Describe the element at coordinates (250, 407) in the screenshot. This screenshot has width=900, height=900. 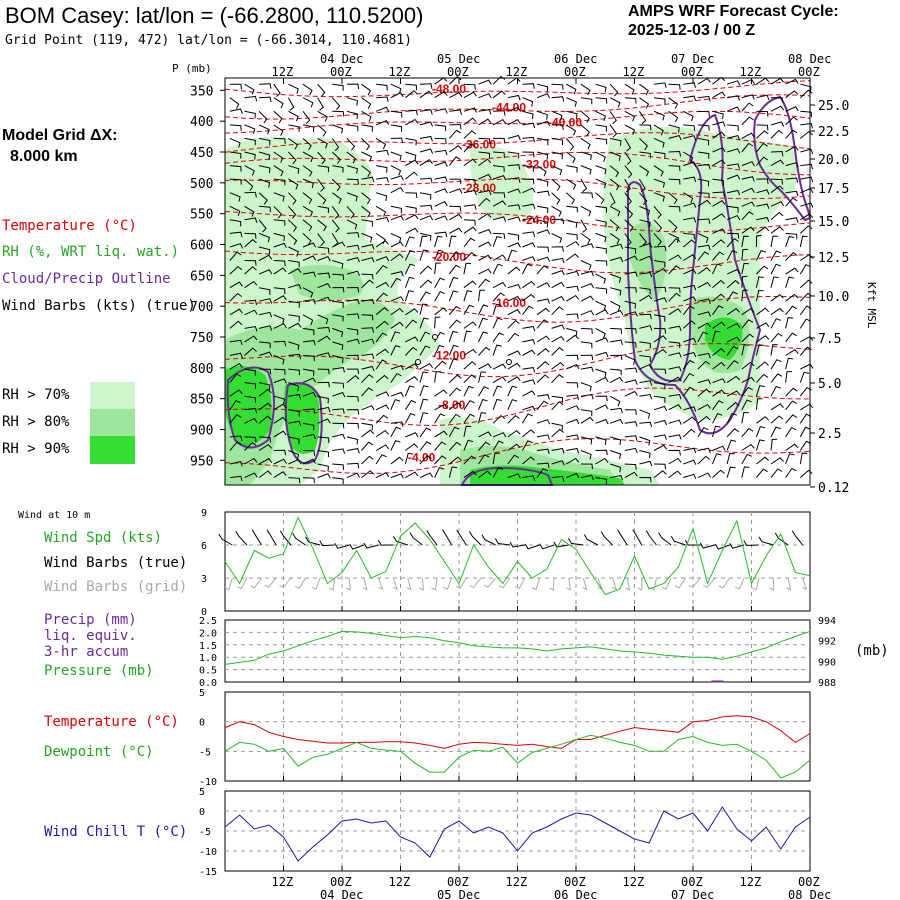
I see `cloud-outline` at that location.